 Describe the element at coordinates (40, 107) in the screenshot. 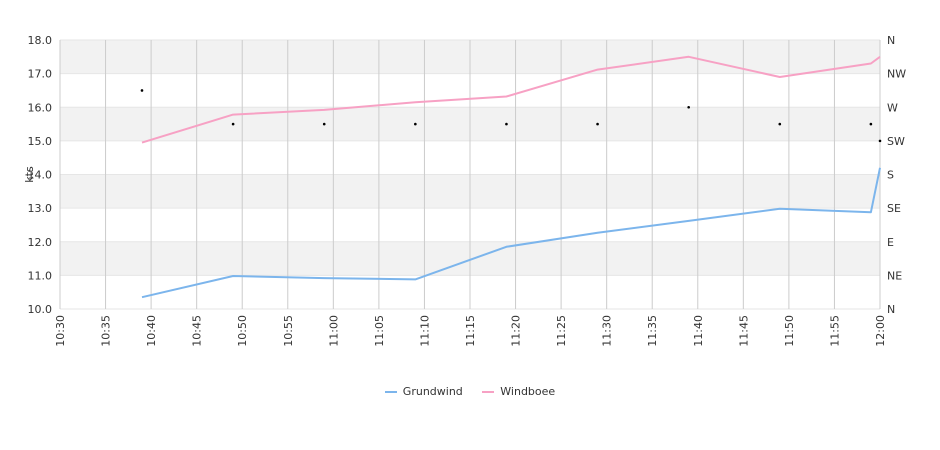

I see `y-tick-label: 16.0` at that location.